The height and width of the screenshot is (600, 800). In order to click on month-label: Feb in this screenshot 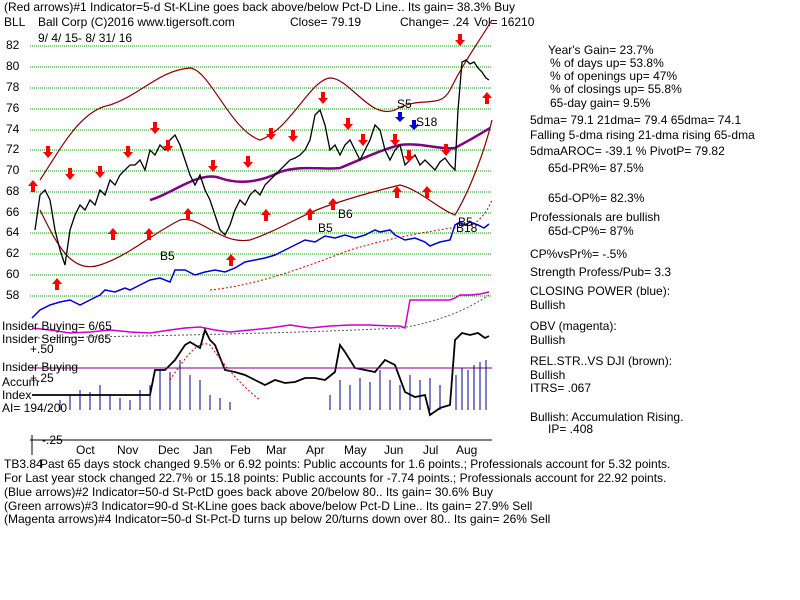, I will do `click(240, 450)`.